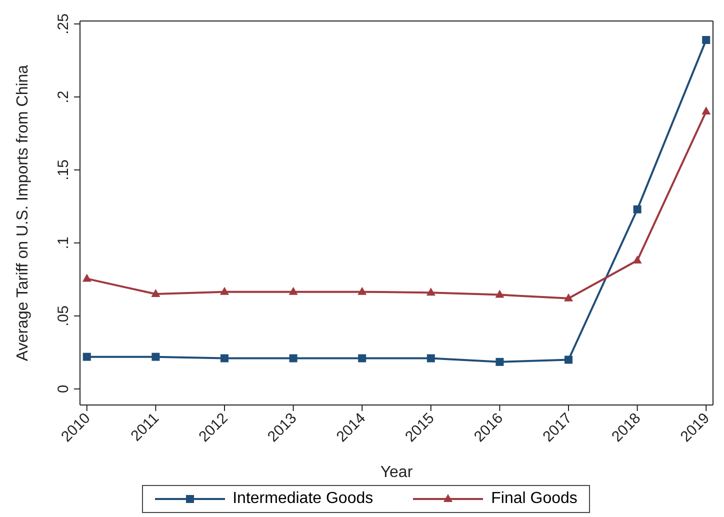 This screenshot has width=724, height=517. What do you see at coordinates (63, 316) in the screenshot?
I see `y-tick-label: .05` at bounding box center [63, 316].